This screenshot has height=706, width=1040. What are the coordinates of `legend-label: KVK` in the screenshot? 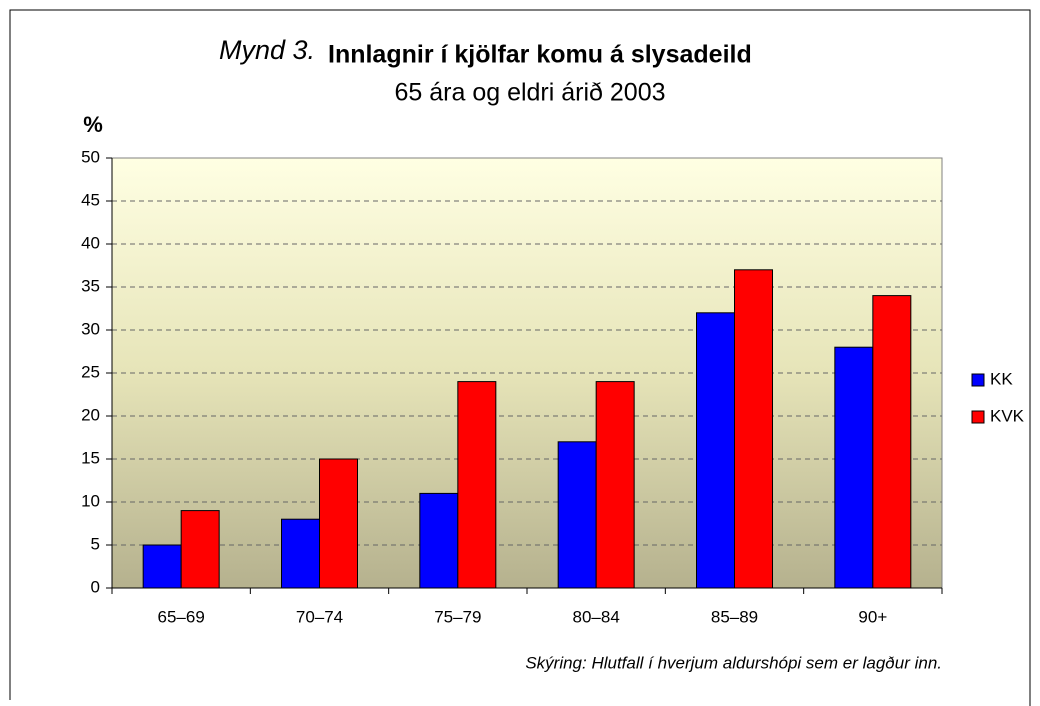 It's located at (1007, 415).